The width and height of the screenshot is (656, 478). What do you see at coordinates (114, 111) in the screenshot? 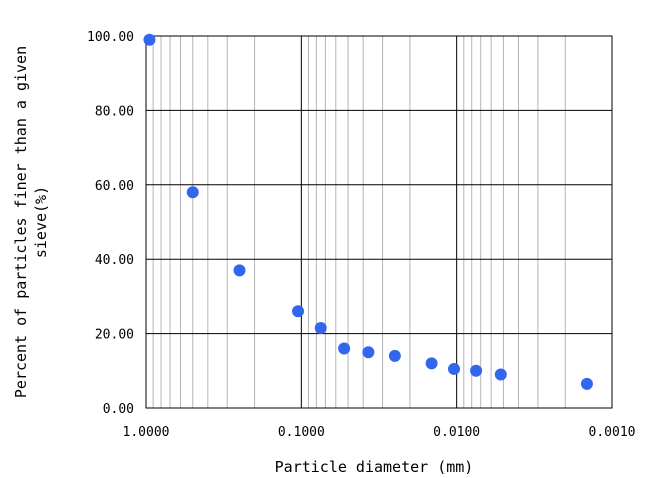
I see `y-tick-label: 80.00` at bounding box center [114, 111].